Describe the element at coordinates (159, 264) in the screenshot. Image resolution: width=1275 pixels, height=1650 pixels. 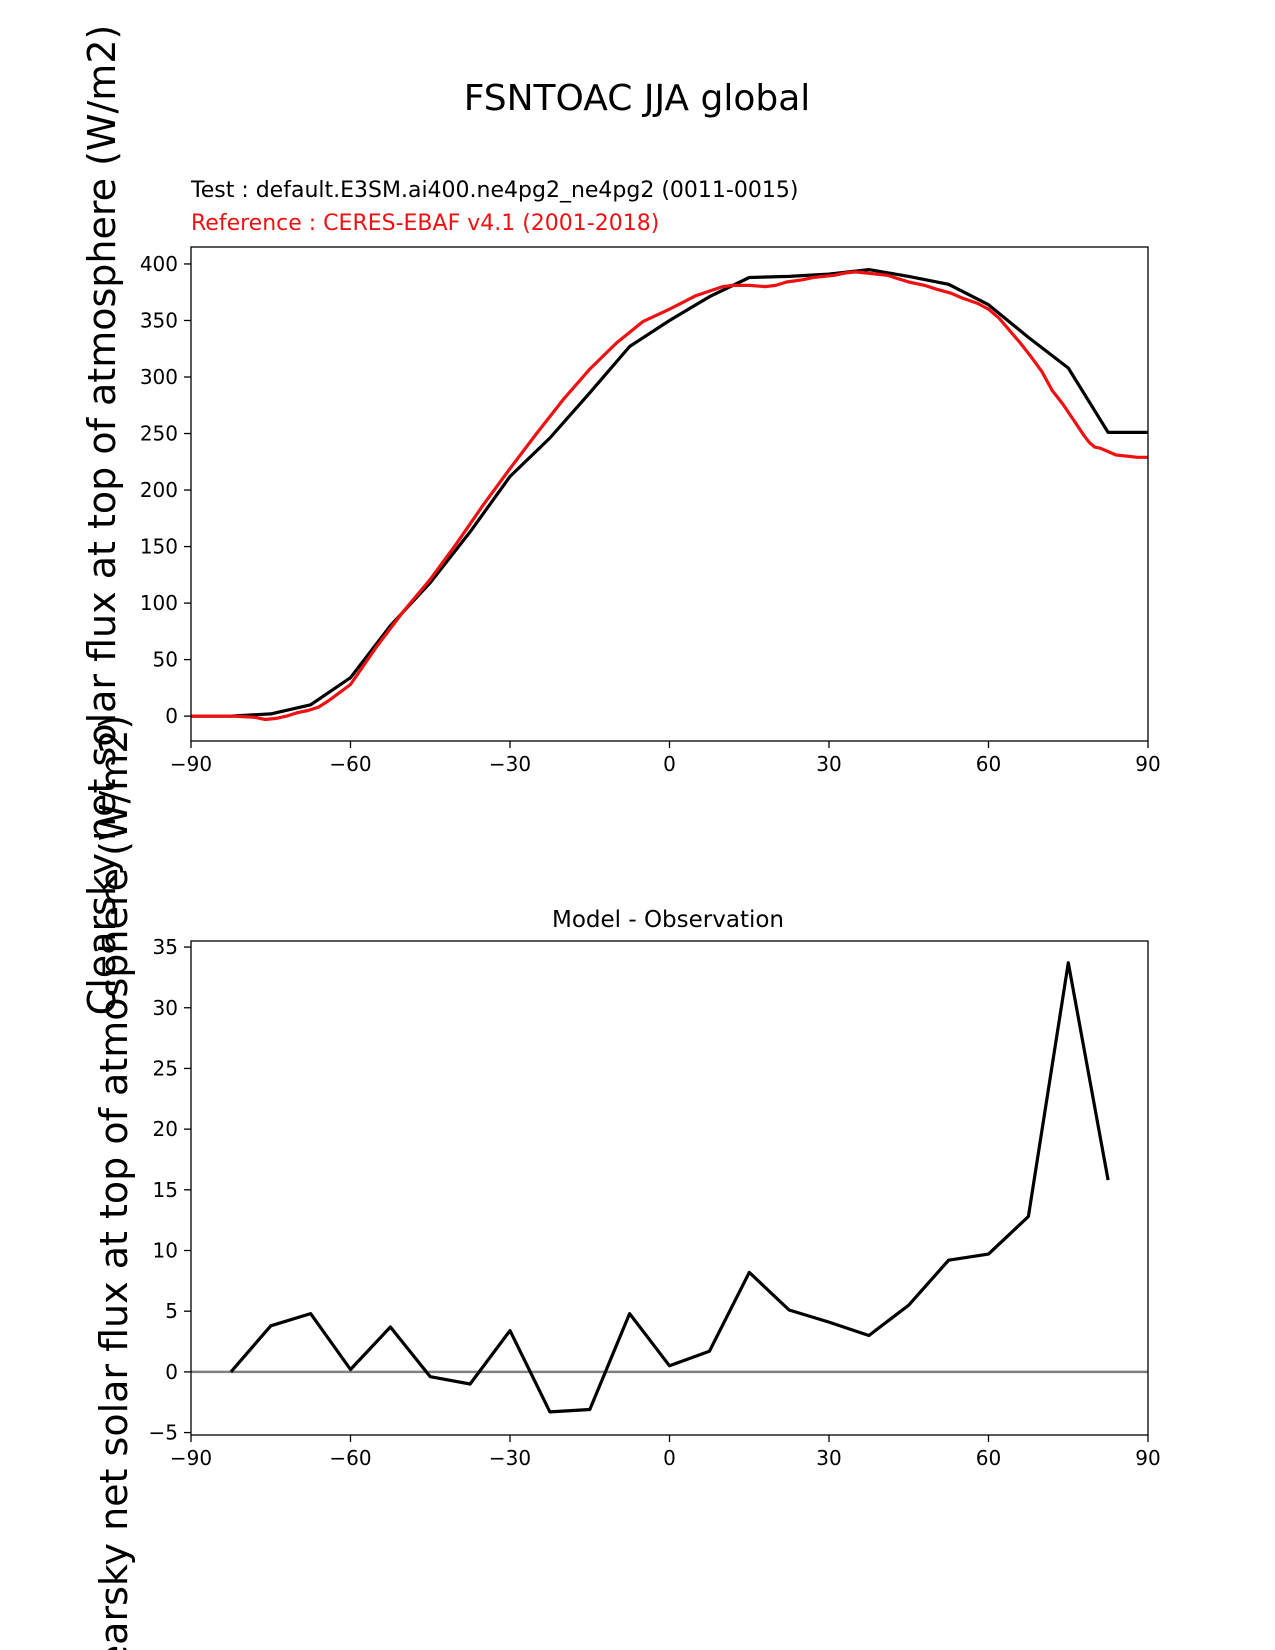
I see `y-tick-label: 400` at that location.